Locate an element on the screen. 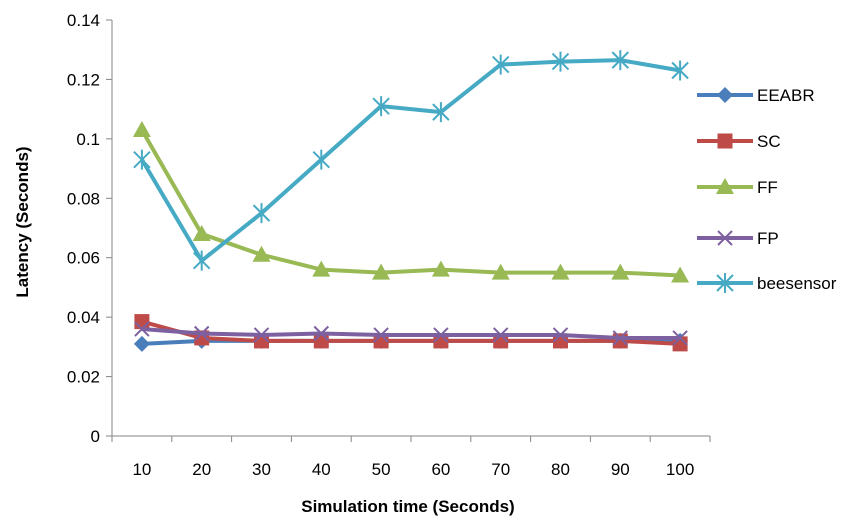  y-tick-label: 0.02 is located at coordinates (83, 377).